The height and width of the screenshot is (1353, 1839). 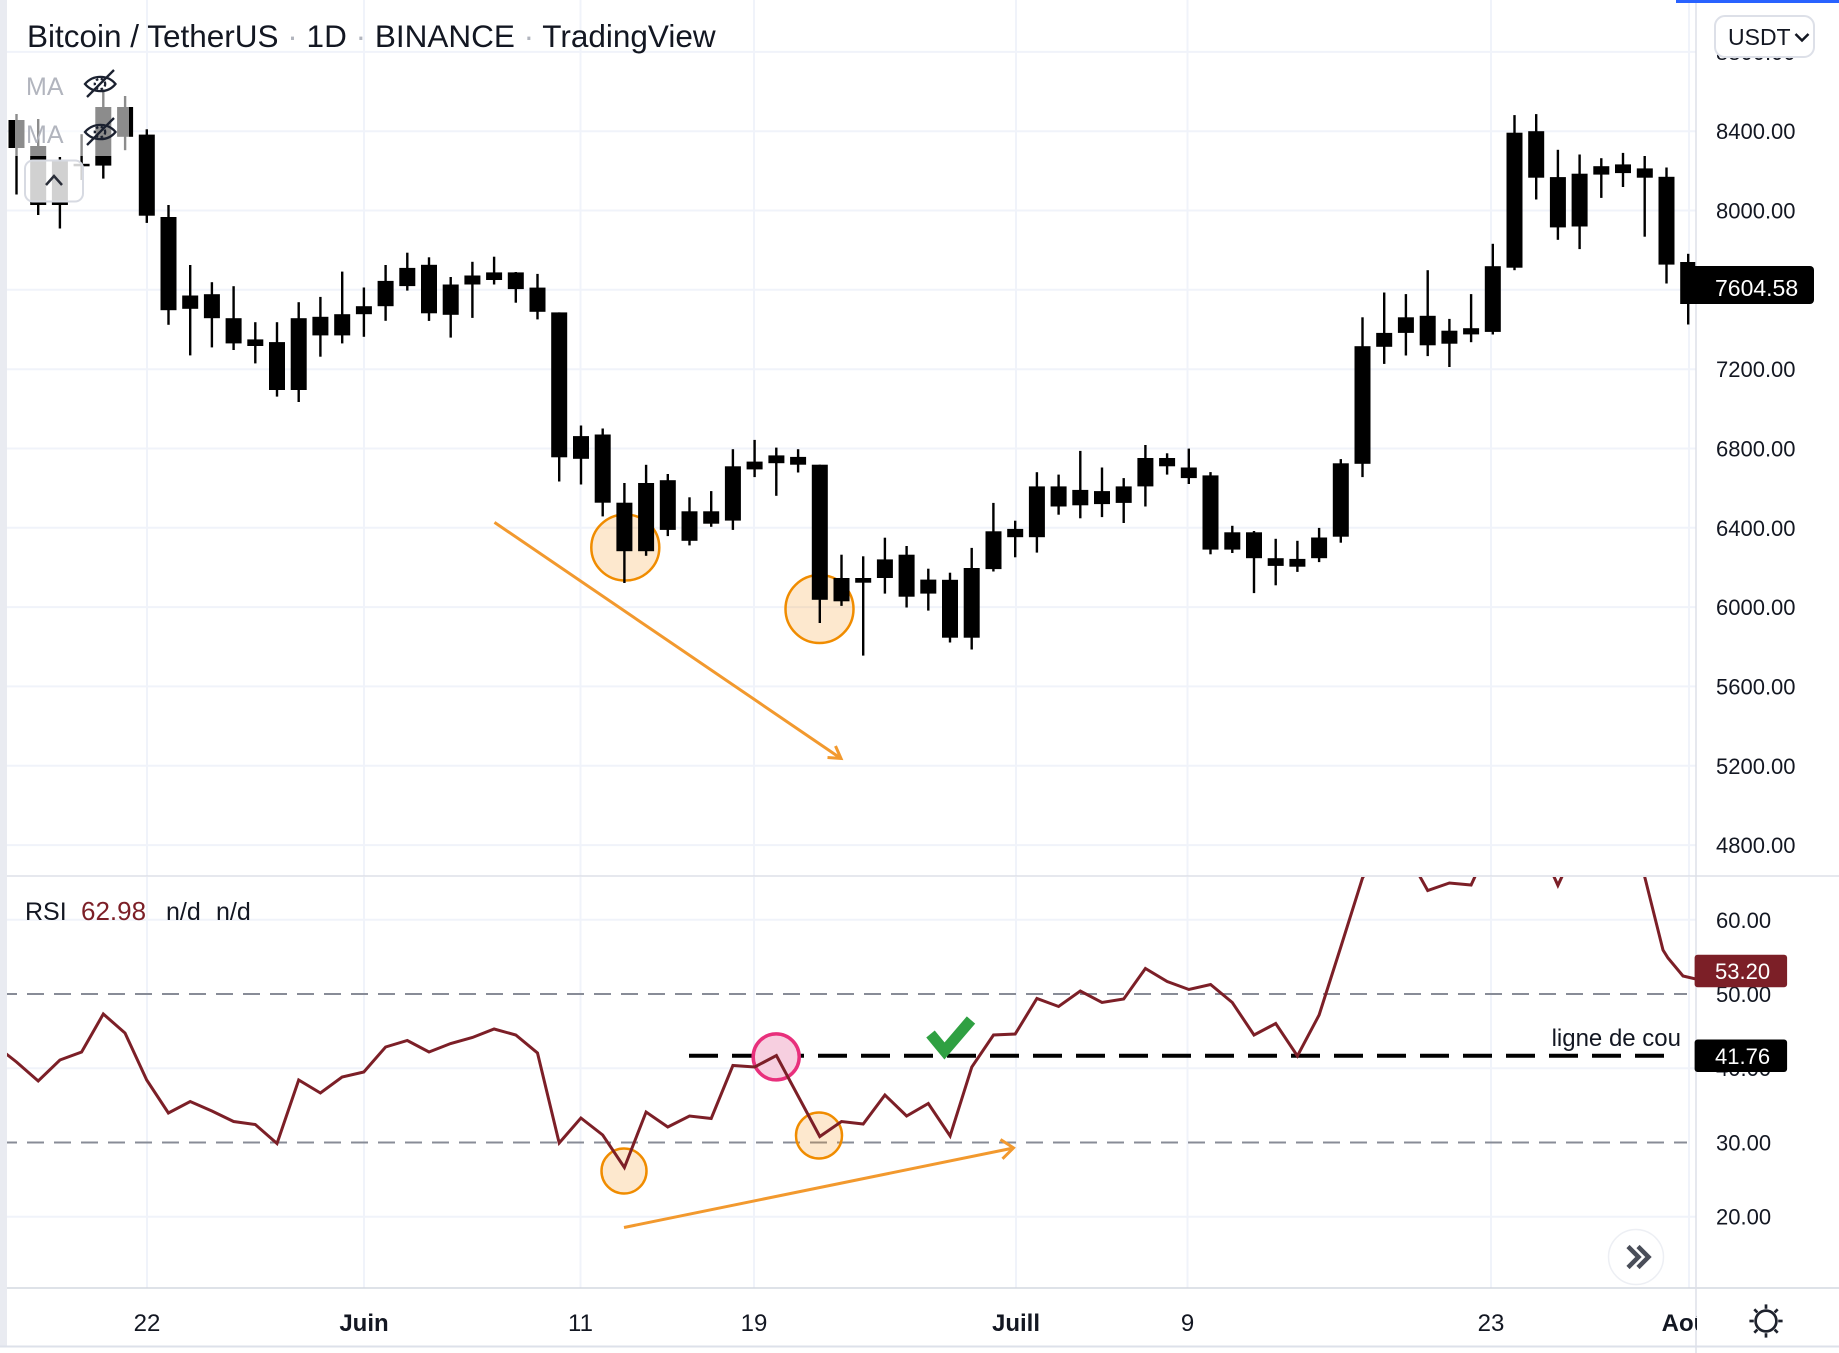 I want to click on svg-text: 20.00, so click(x=1743, y=1217).